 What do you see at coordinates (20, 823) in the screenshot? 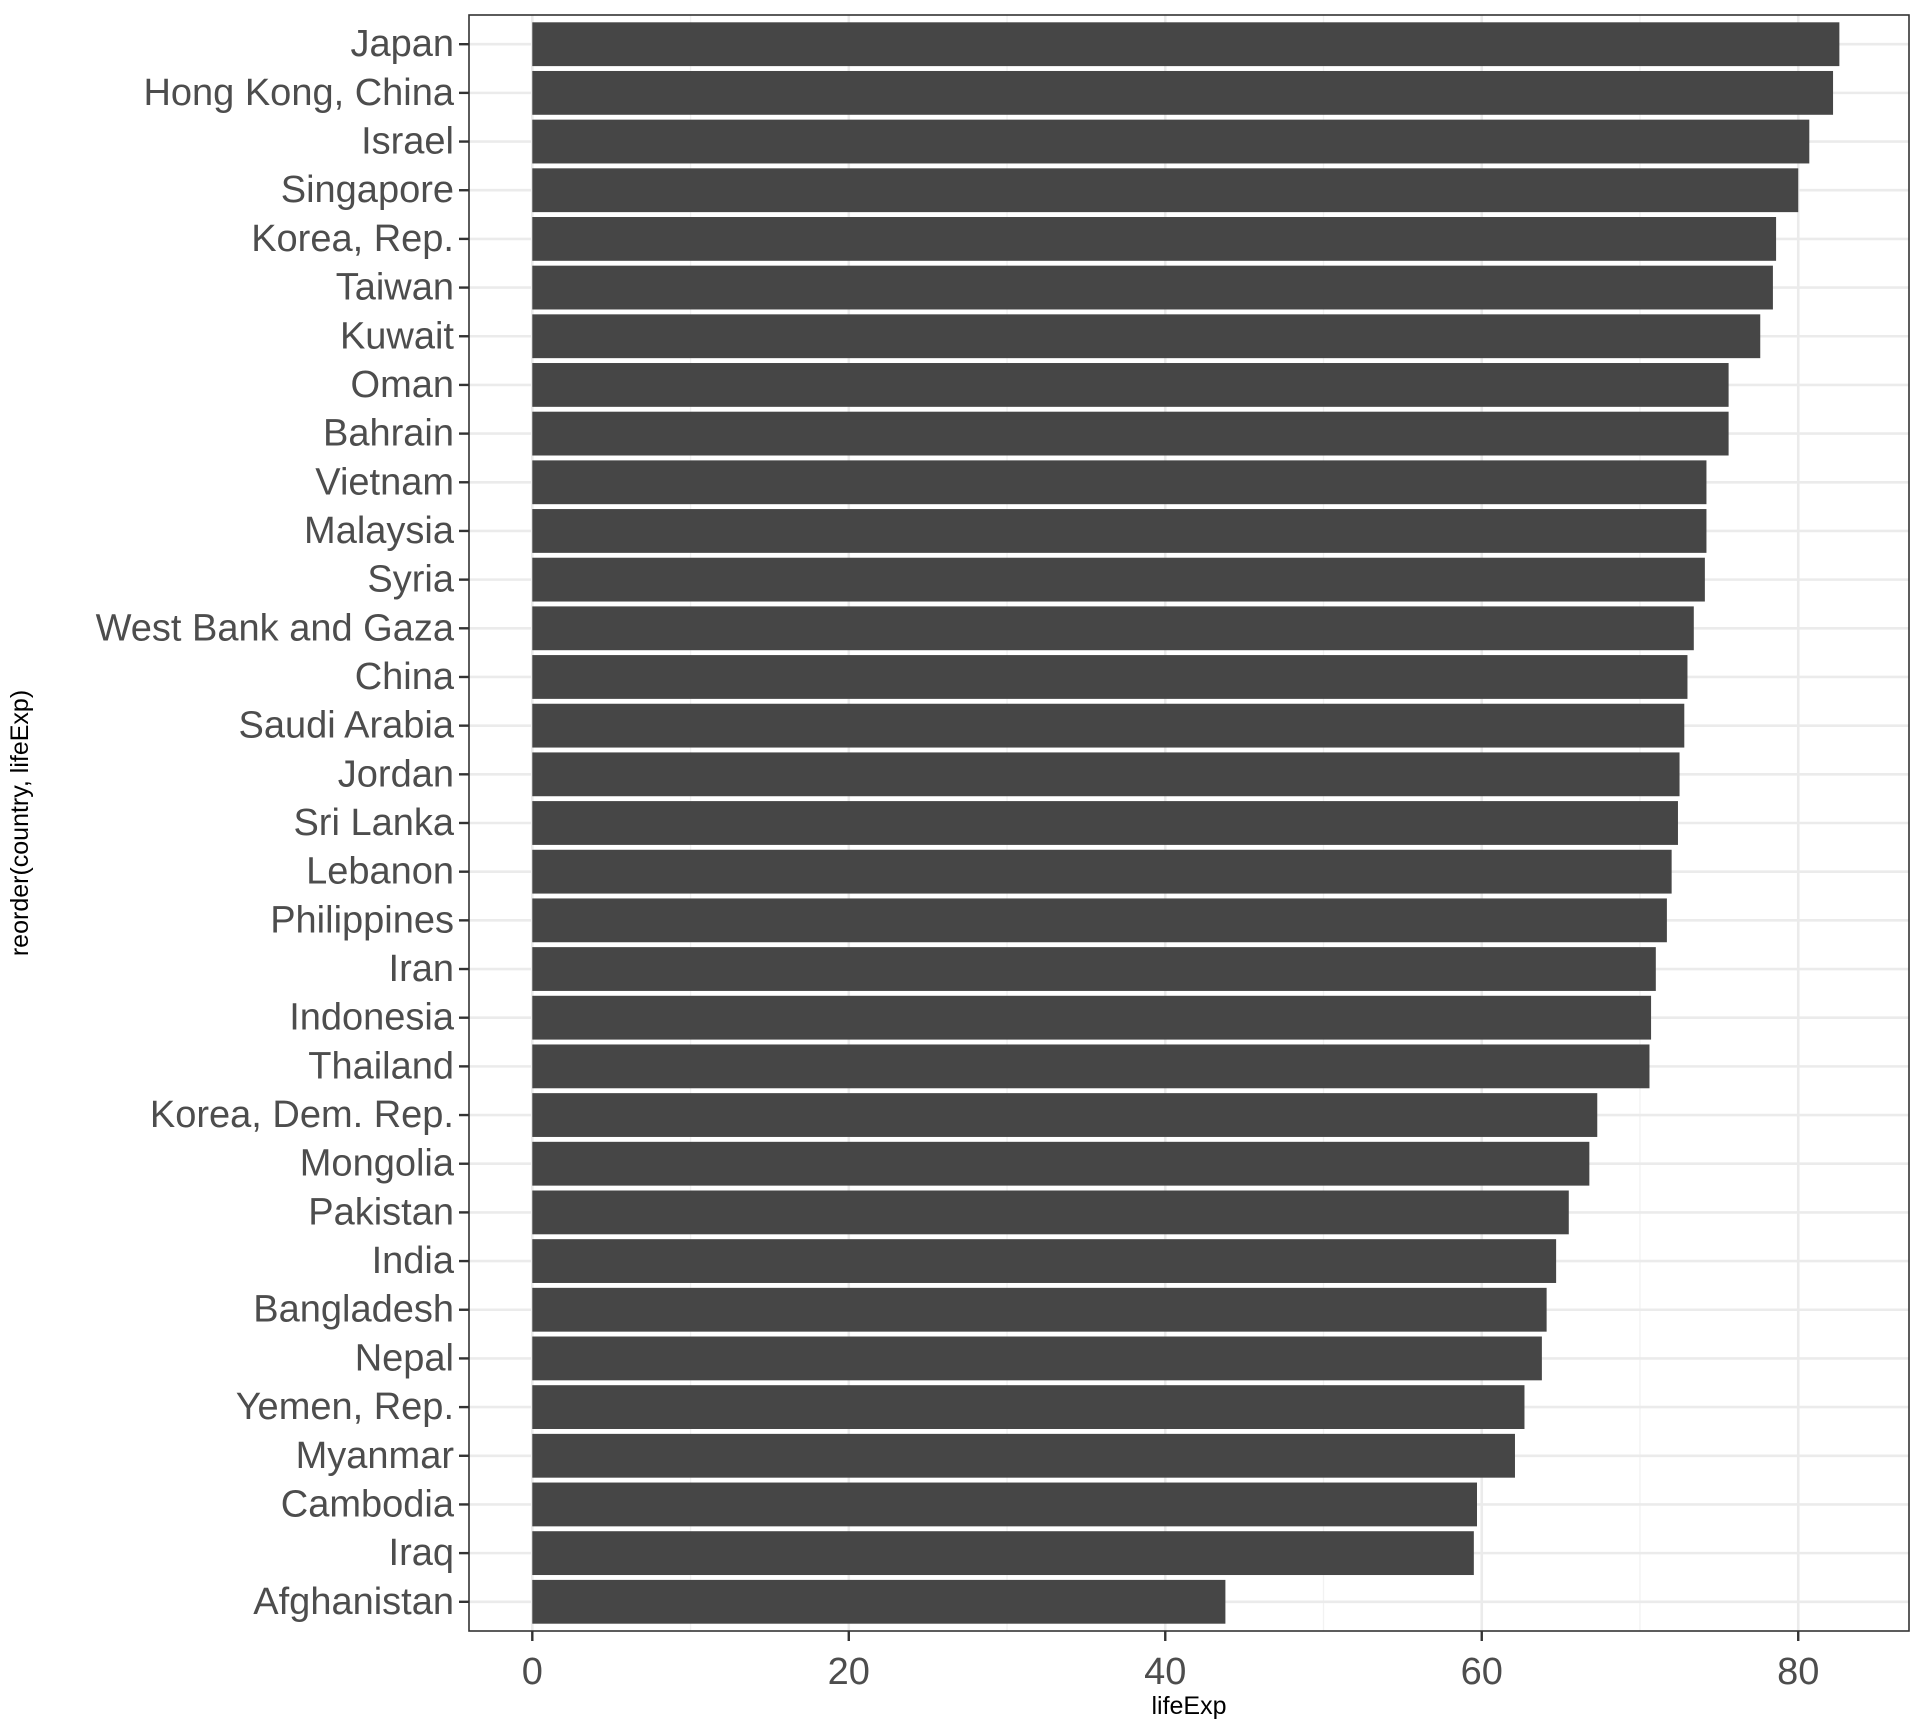
I see `y-axis-title: reorder(country, lifeExp)` at bounding box center [20, 823].